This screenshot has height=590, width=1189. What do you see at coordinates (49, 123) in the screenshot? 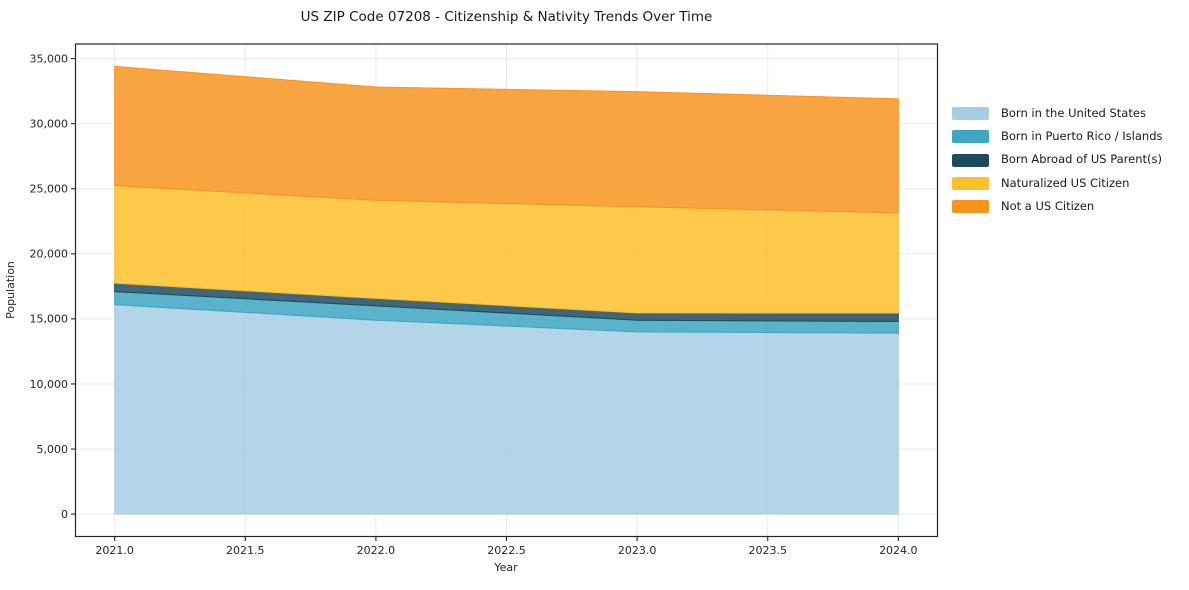
I see `y-tick-label: 30,000` at bounding box center [49, 123].